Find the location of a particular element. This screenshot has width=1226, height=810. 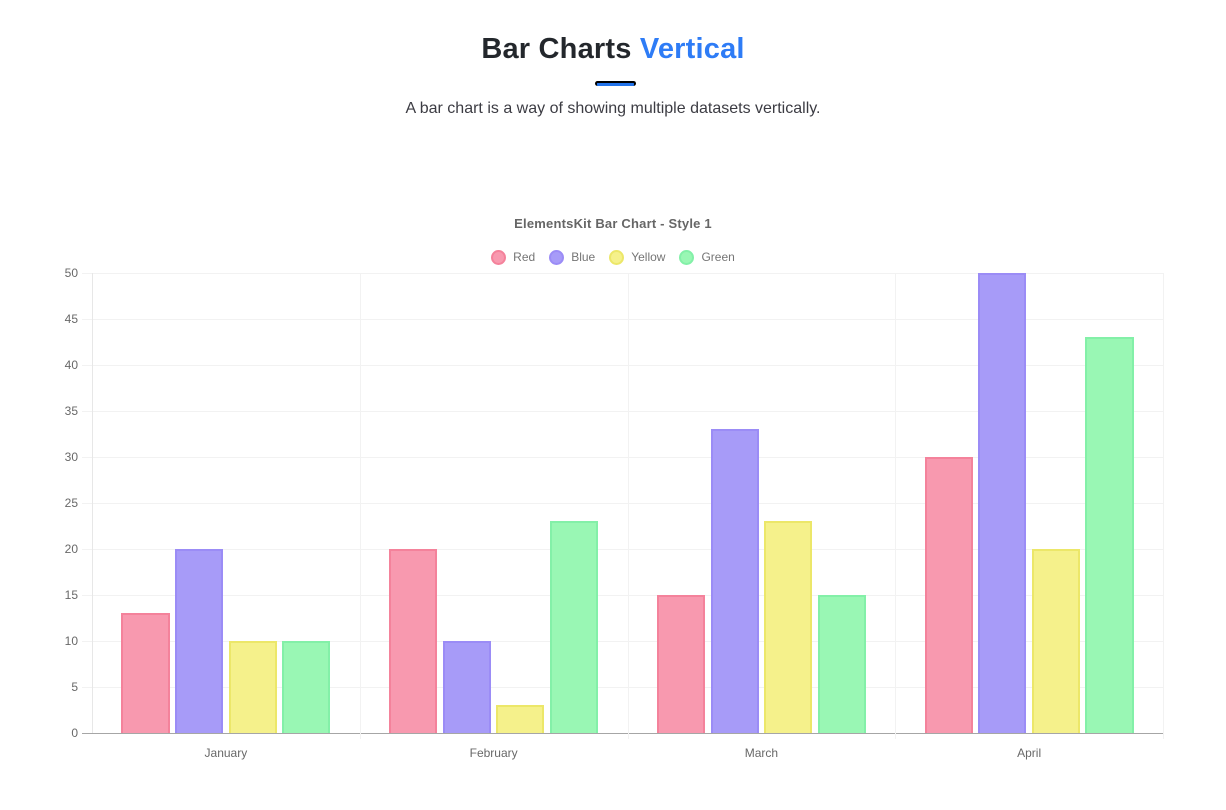

legend-label: Green is located at coordinates (718, 257).